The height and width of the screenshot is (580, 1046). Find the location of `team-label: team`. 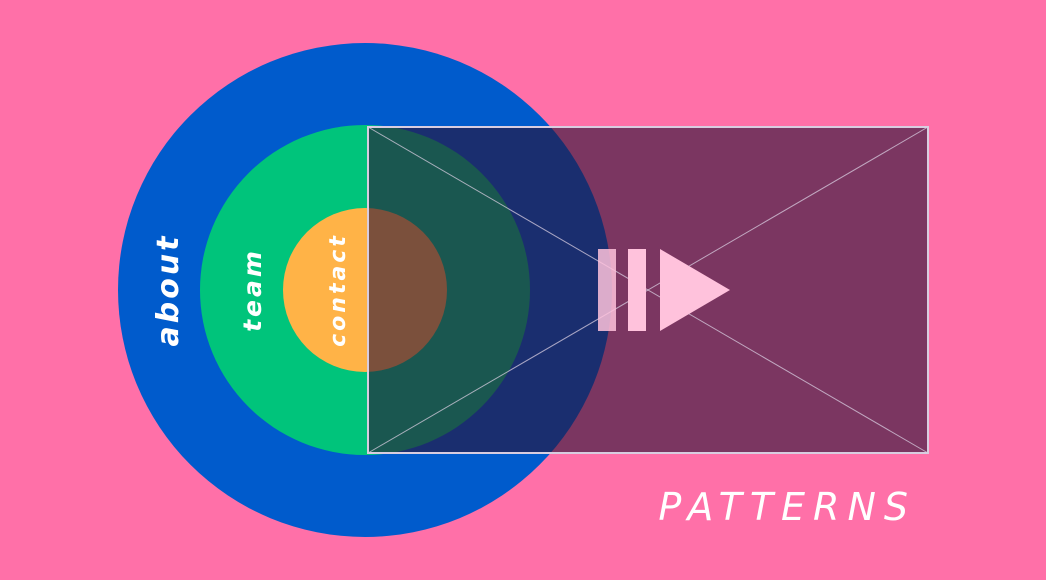

team-label: team is located at coordinates (252, 290).